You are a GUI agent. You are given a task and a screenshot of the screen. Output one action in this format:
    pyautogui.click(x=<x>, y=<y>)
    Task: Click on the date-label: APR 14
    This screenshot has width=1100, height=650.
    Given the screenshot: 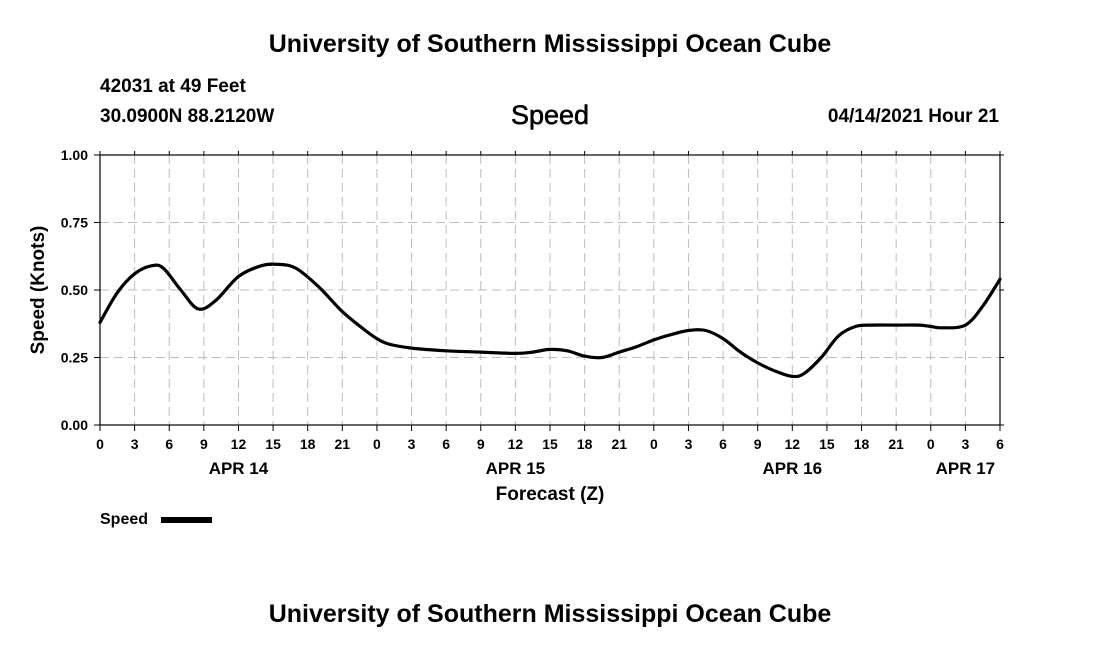 What is the action you would take?
    pyautogui.click(x=239, y=468)
    